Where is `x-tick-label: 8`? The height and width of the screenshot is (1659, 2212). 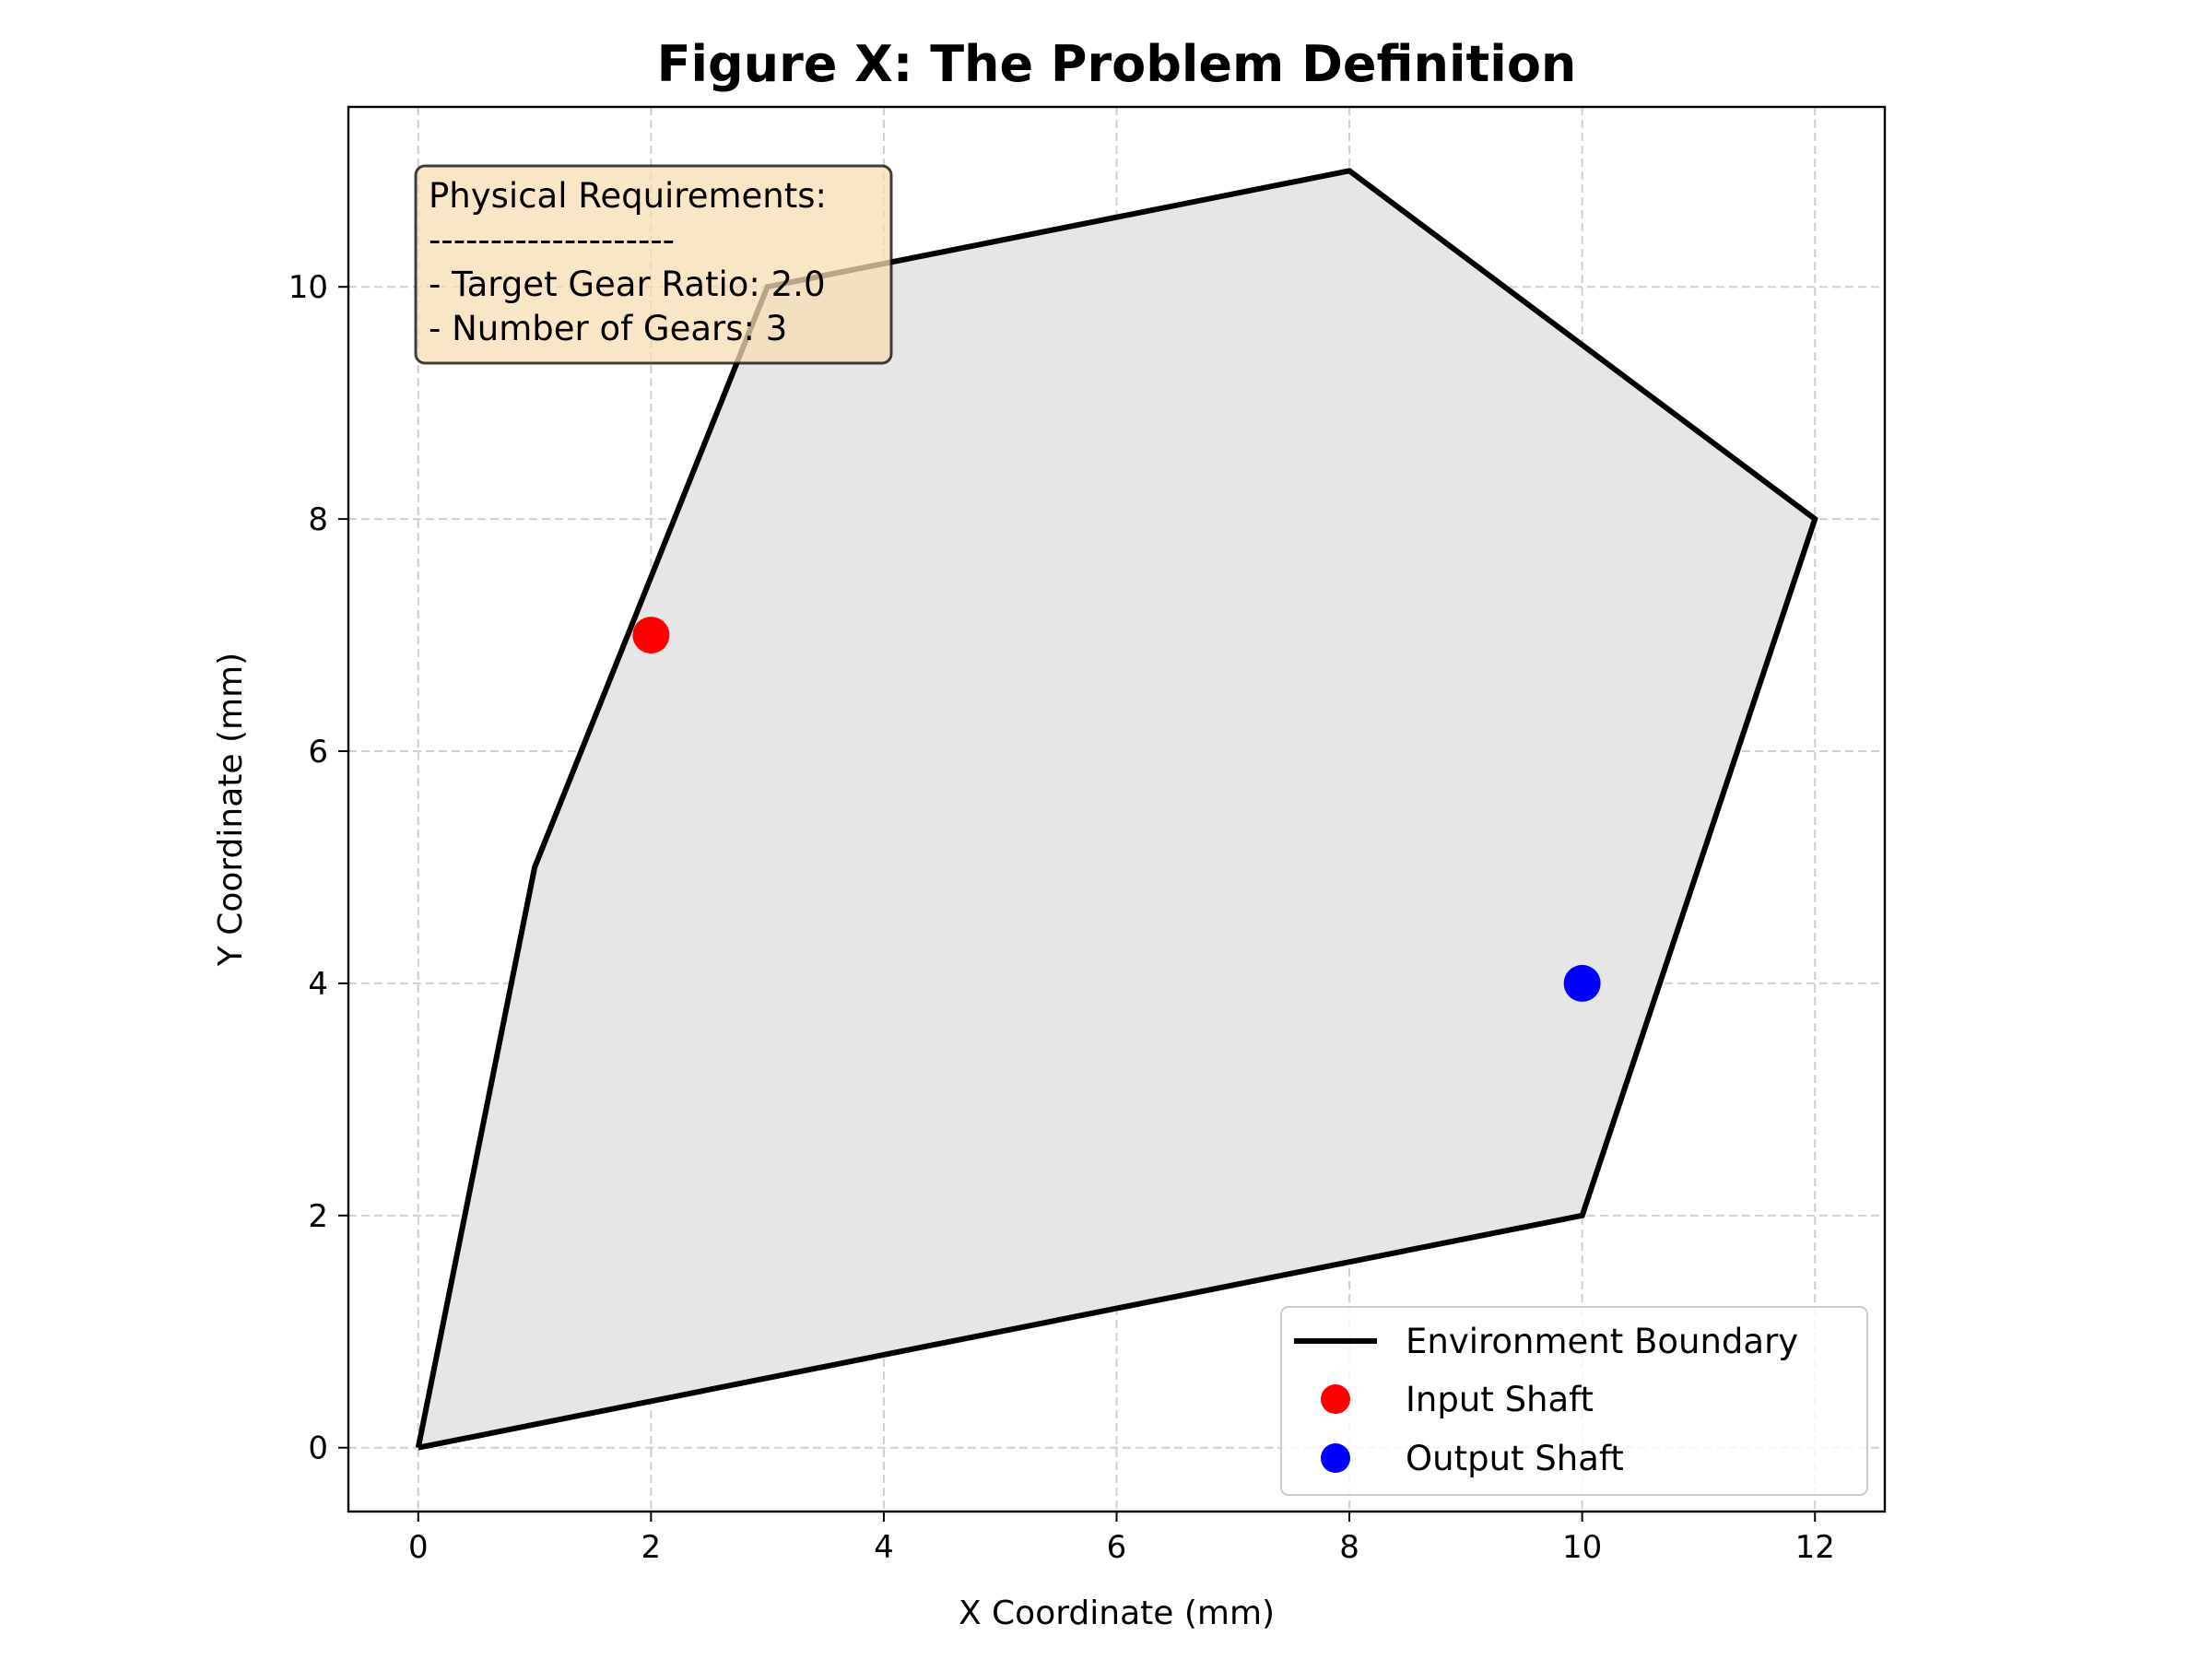 x-tick-label: 8 is located at coordinates (1349, 1547).